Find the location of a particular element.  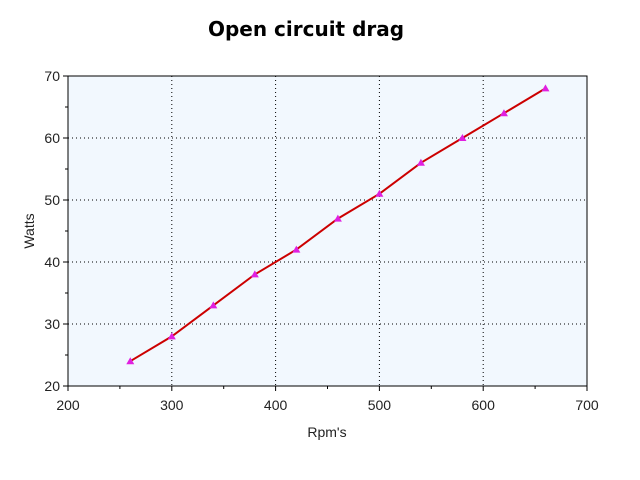

x-tick-label: 500 is located at coordinates (380, 405).